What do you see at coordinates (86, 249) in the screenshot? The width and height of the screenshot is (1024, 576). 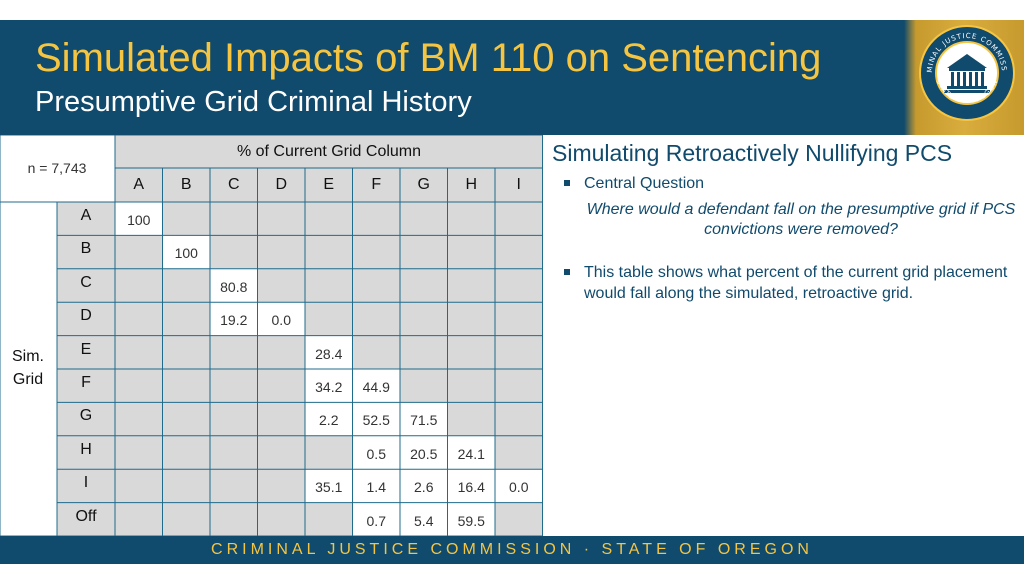 I see `row-label-b: B` at bounding box center [86, 249].